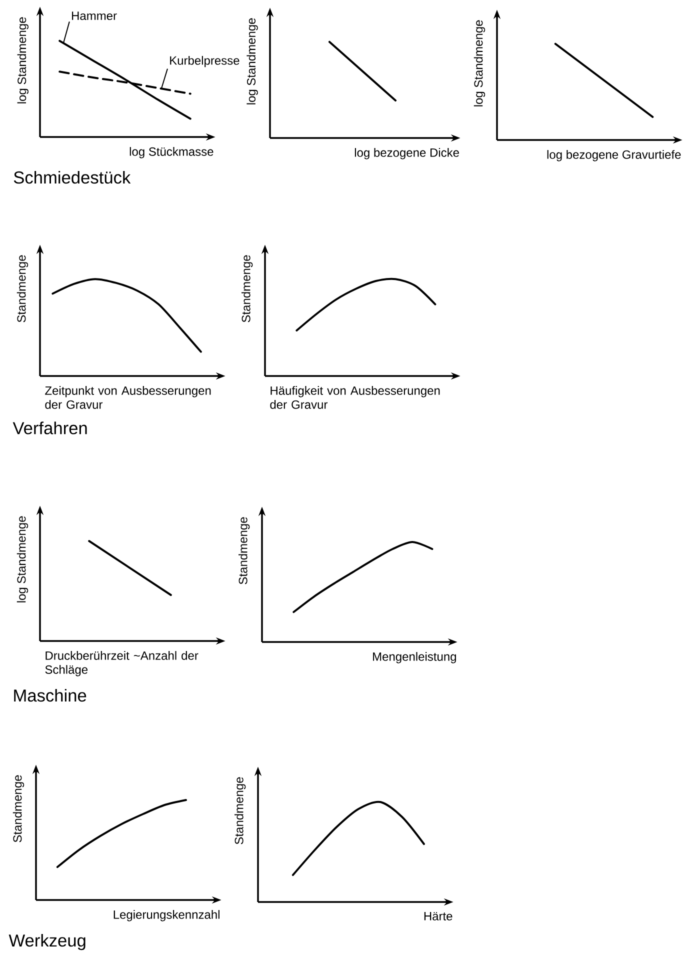 The image size is (688, 965). Describe the element at coordinates (47, 942) in the screenshot. I see `text: Werkzeug` at that location.